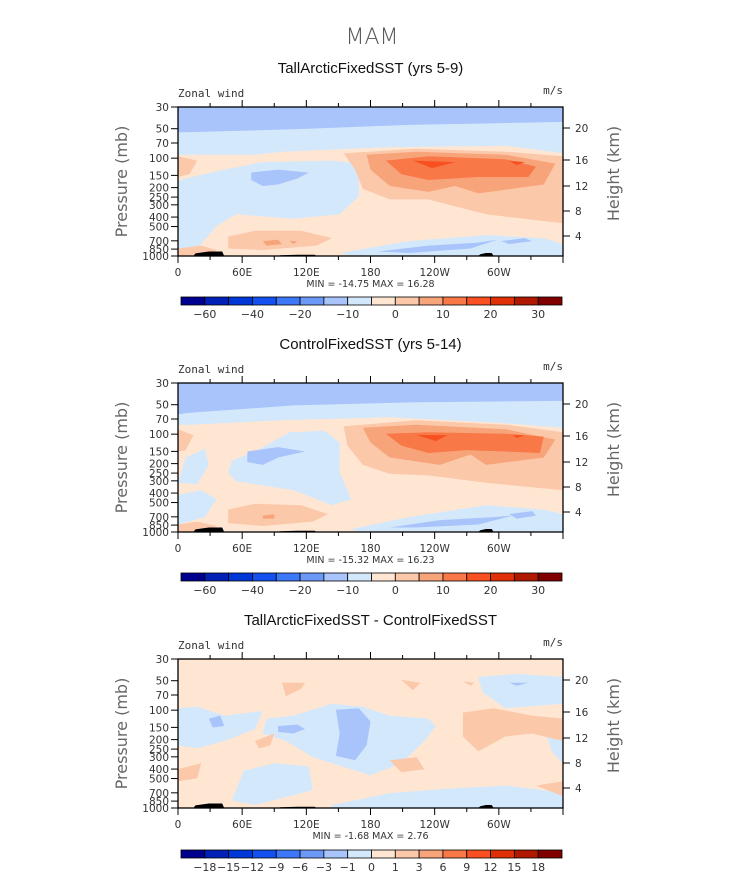 Image resolution: width=733 pixels, height=872 pixels. I want to click on colorbar-label: −60, so click(204, 590).